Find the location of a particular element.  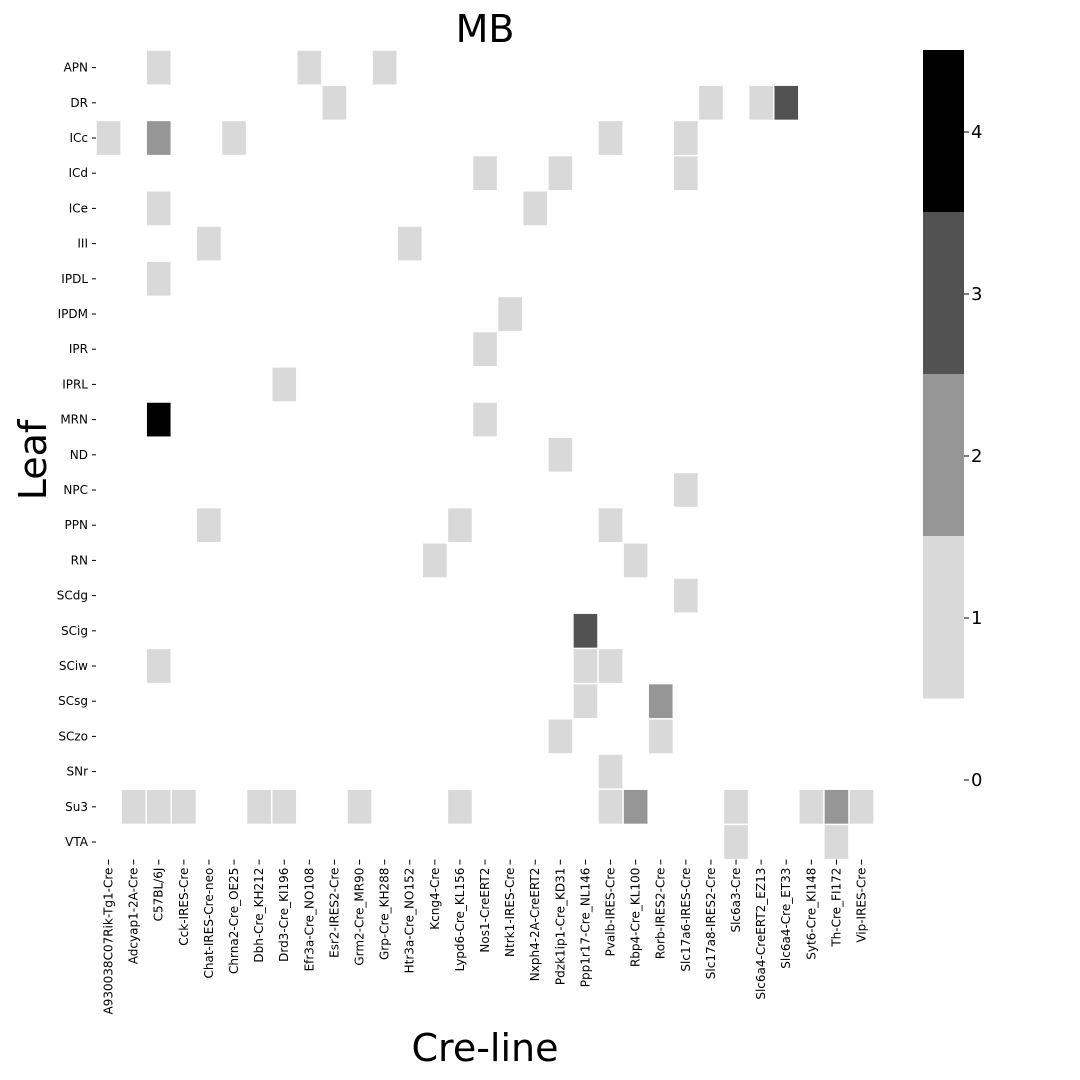

x-tick-label: Drd3-Cre_KI196 is located at coordinates (284, 915).